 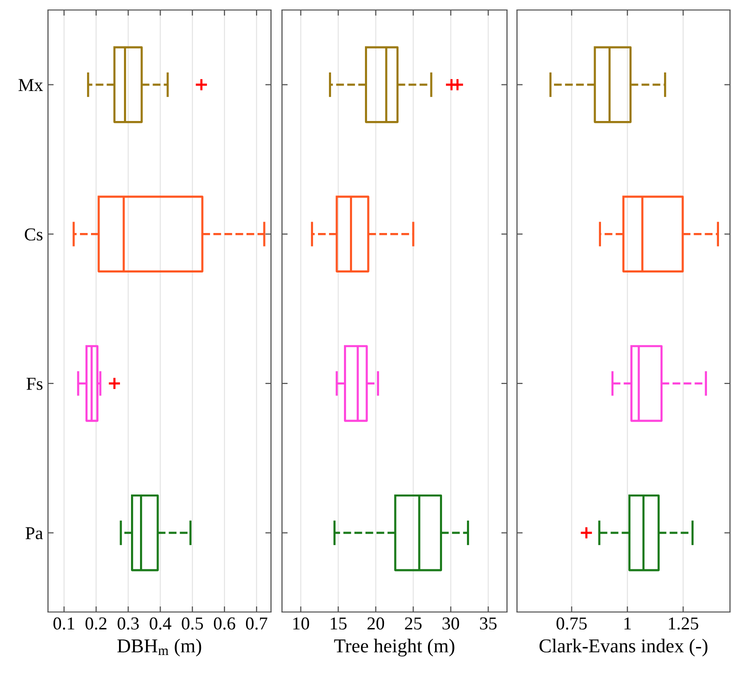 I want to click on x-axis-title: DBH$_{m}$ (m), so click(x=159, y=647).